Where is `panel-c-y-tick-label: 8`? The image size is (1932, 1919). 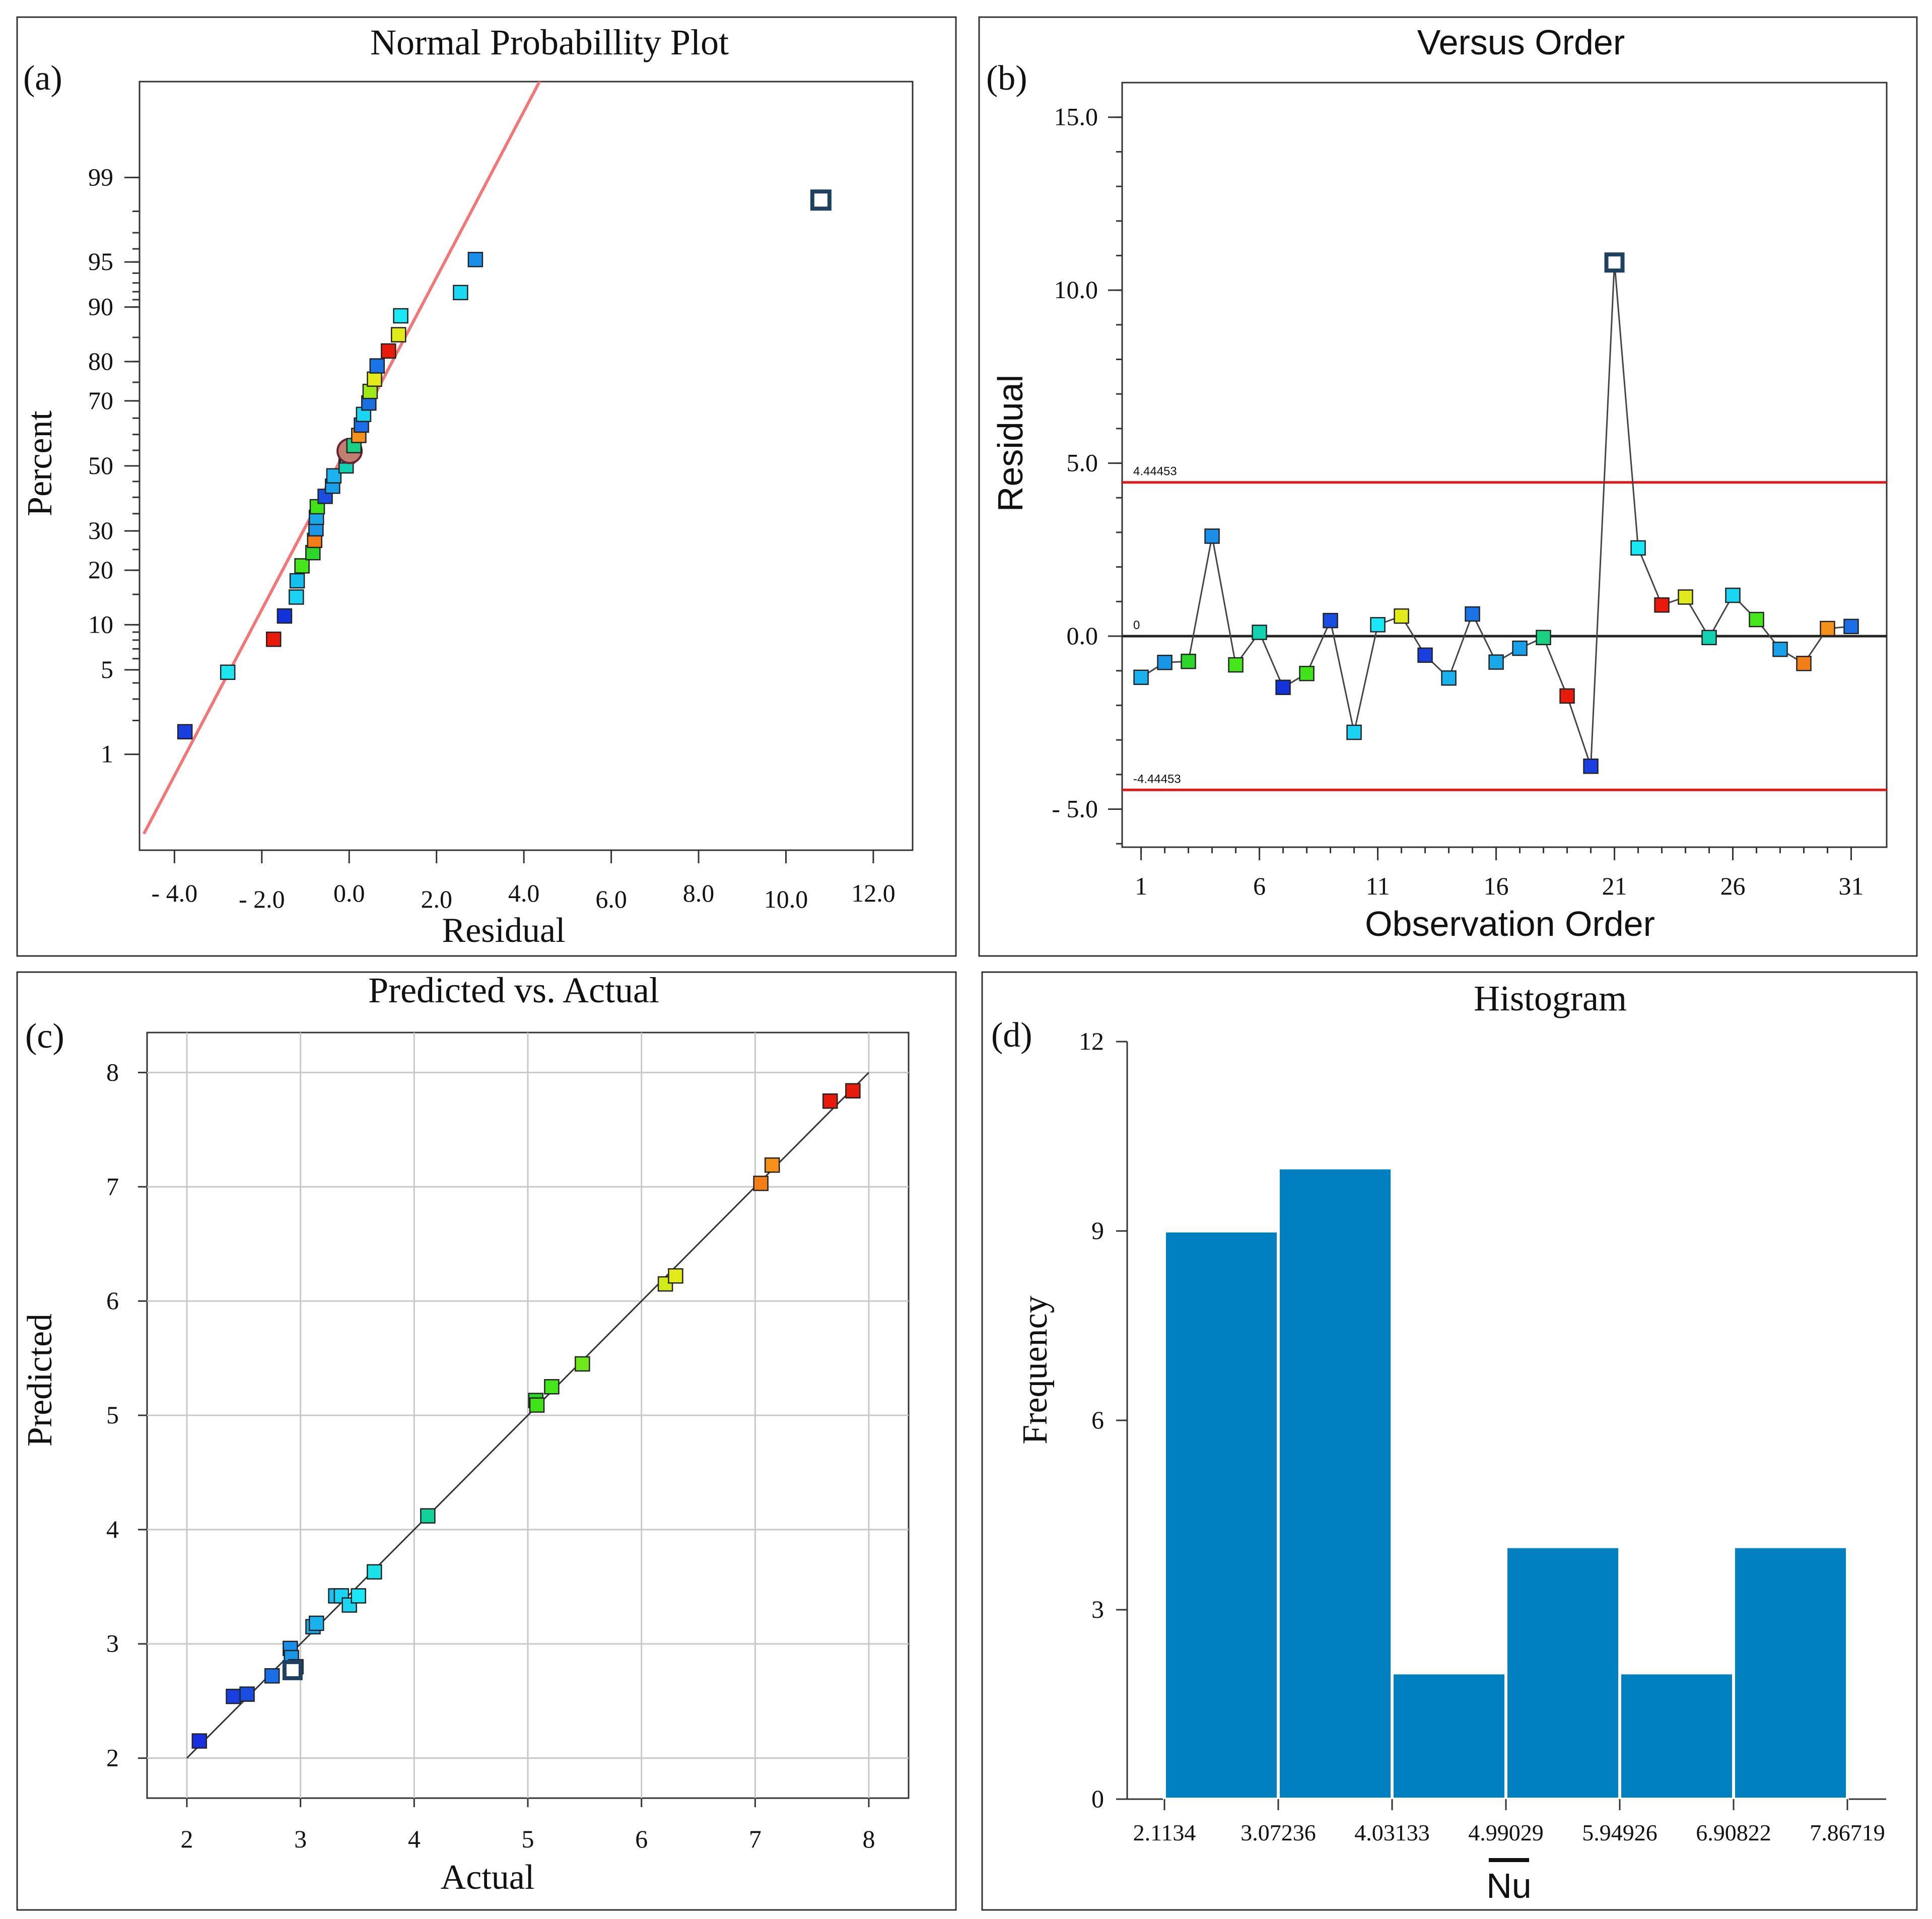 panel-c-y-tick-label: 8 is located at coordinates (112, 1072).